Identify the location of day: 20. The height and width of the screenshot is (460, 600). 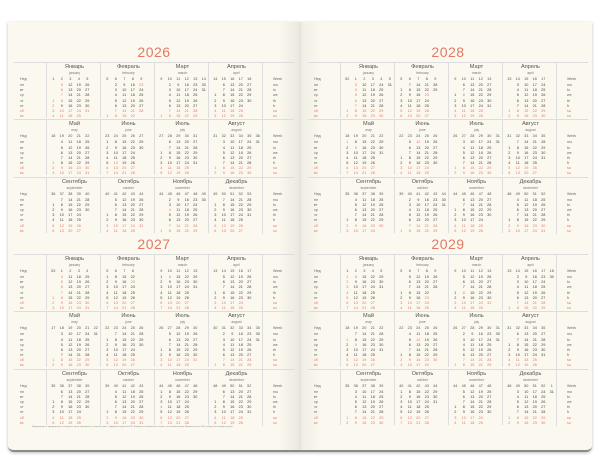
(240, 391).